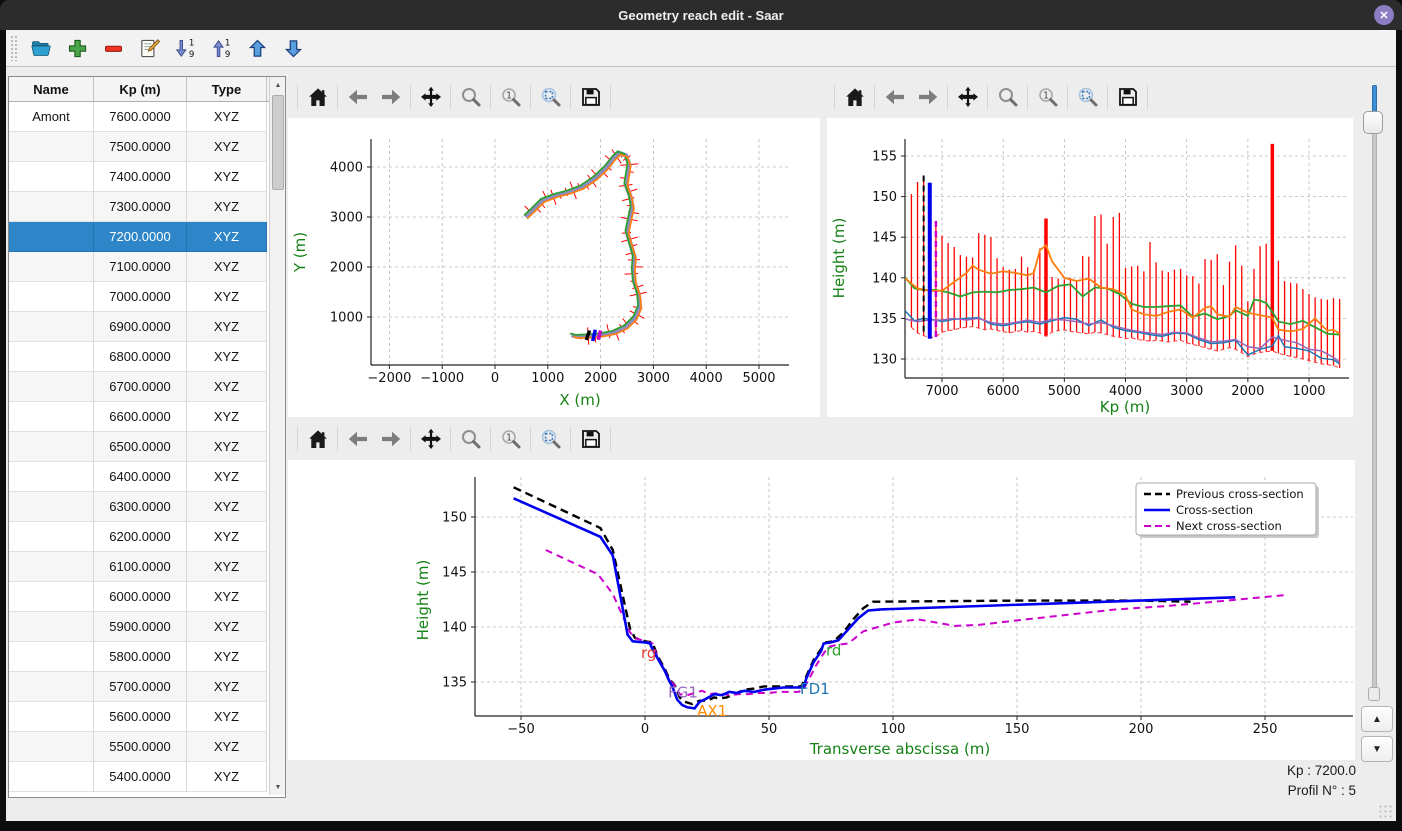 This screenshot has width=1402, height=831. I want to click on table-cell: 7400.0000, so click(140, 177).